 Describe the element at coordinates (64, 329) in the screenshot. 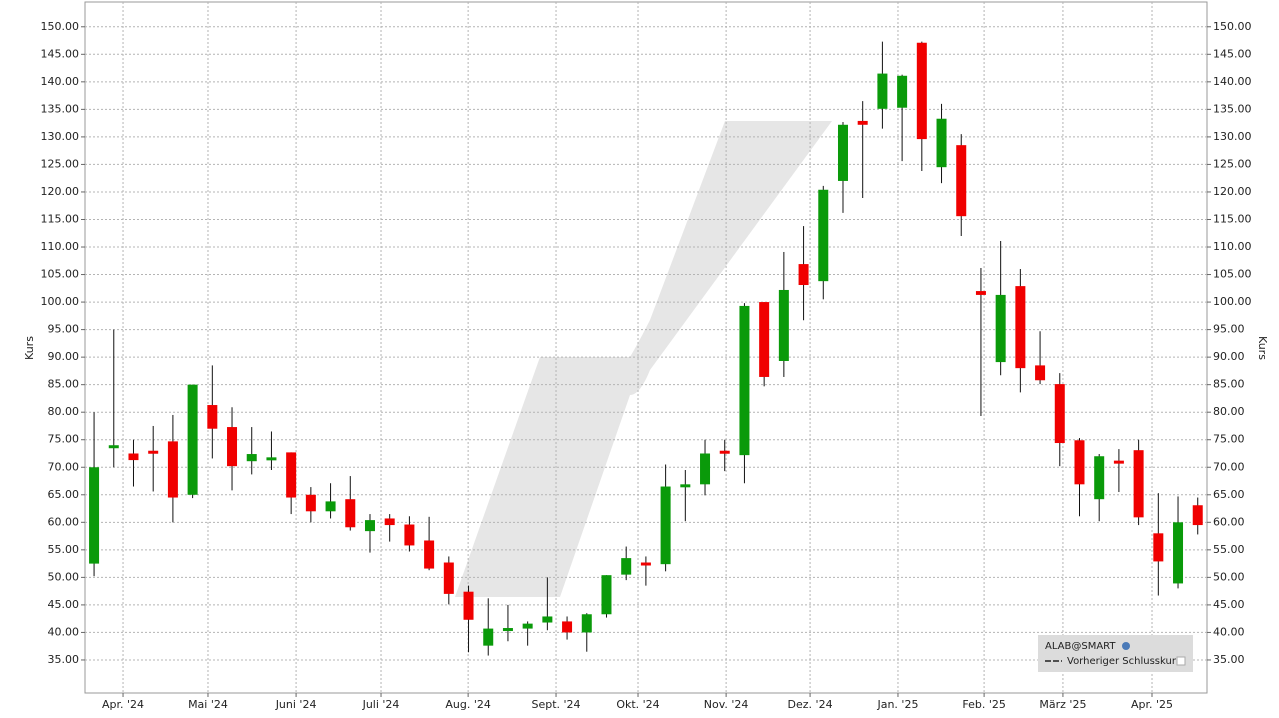

I see `y-tick-label: 95.00` at that location.